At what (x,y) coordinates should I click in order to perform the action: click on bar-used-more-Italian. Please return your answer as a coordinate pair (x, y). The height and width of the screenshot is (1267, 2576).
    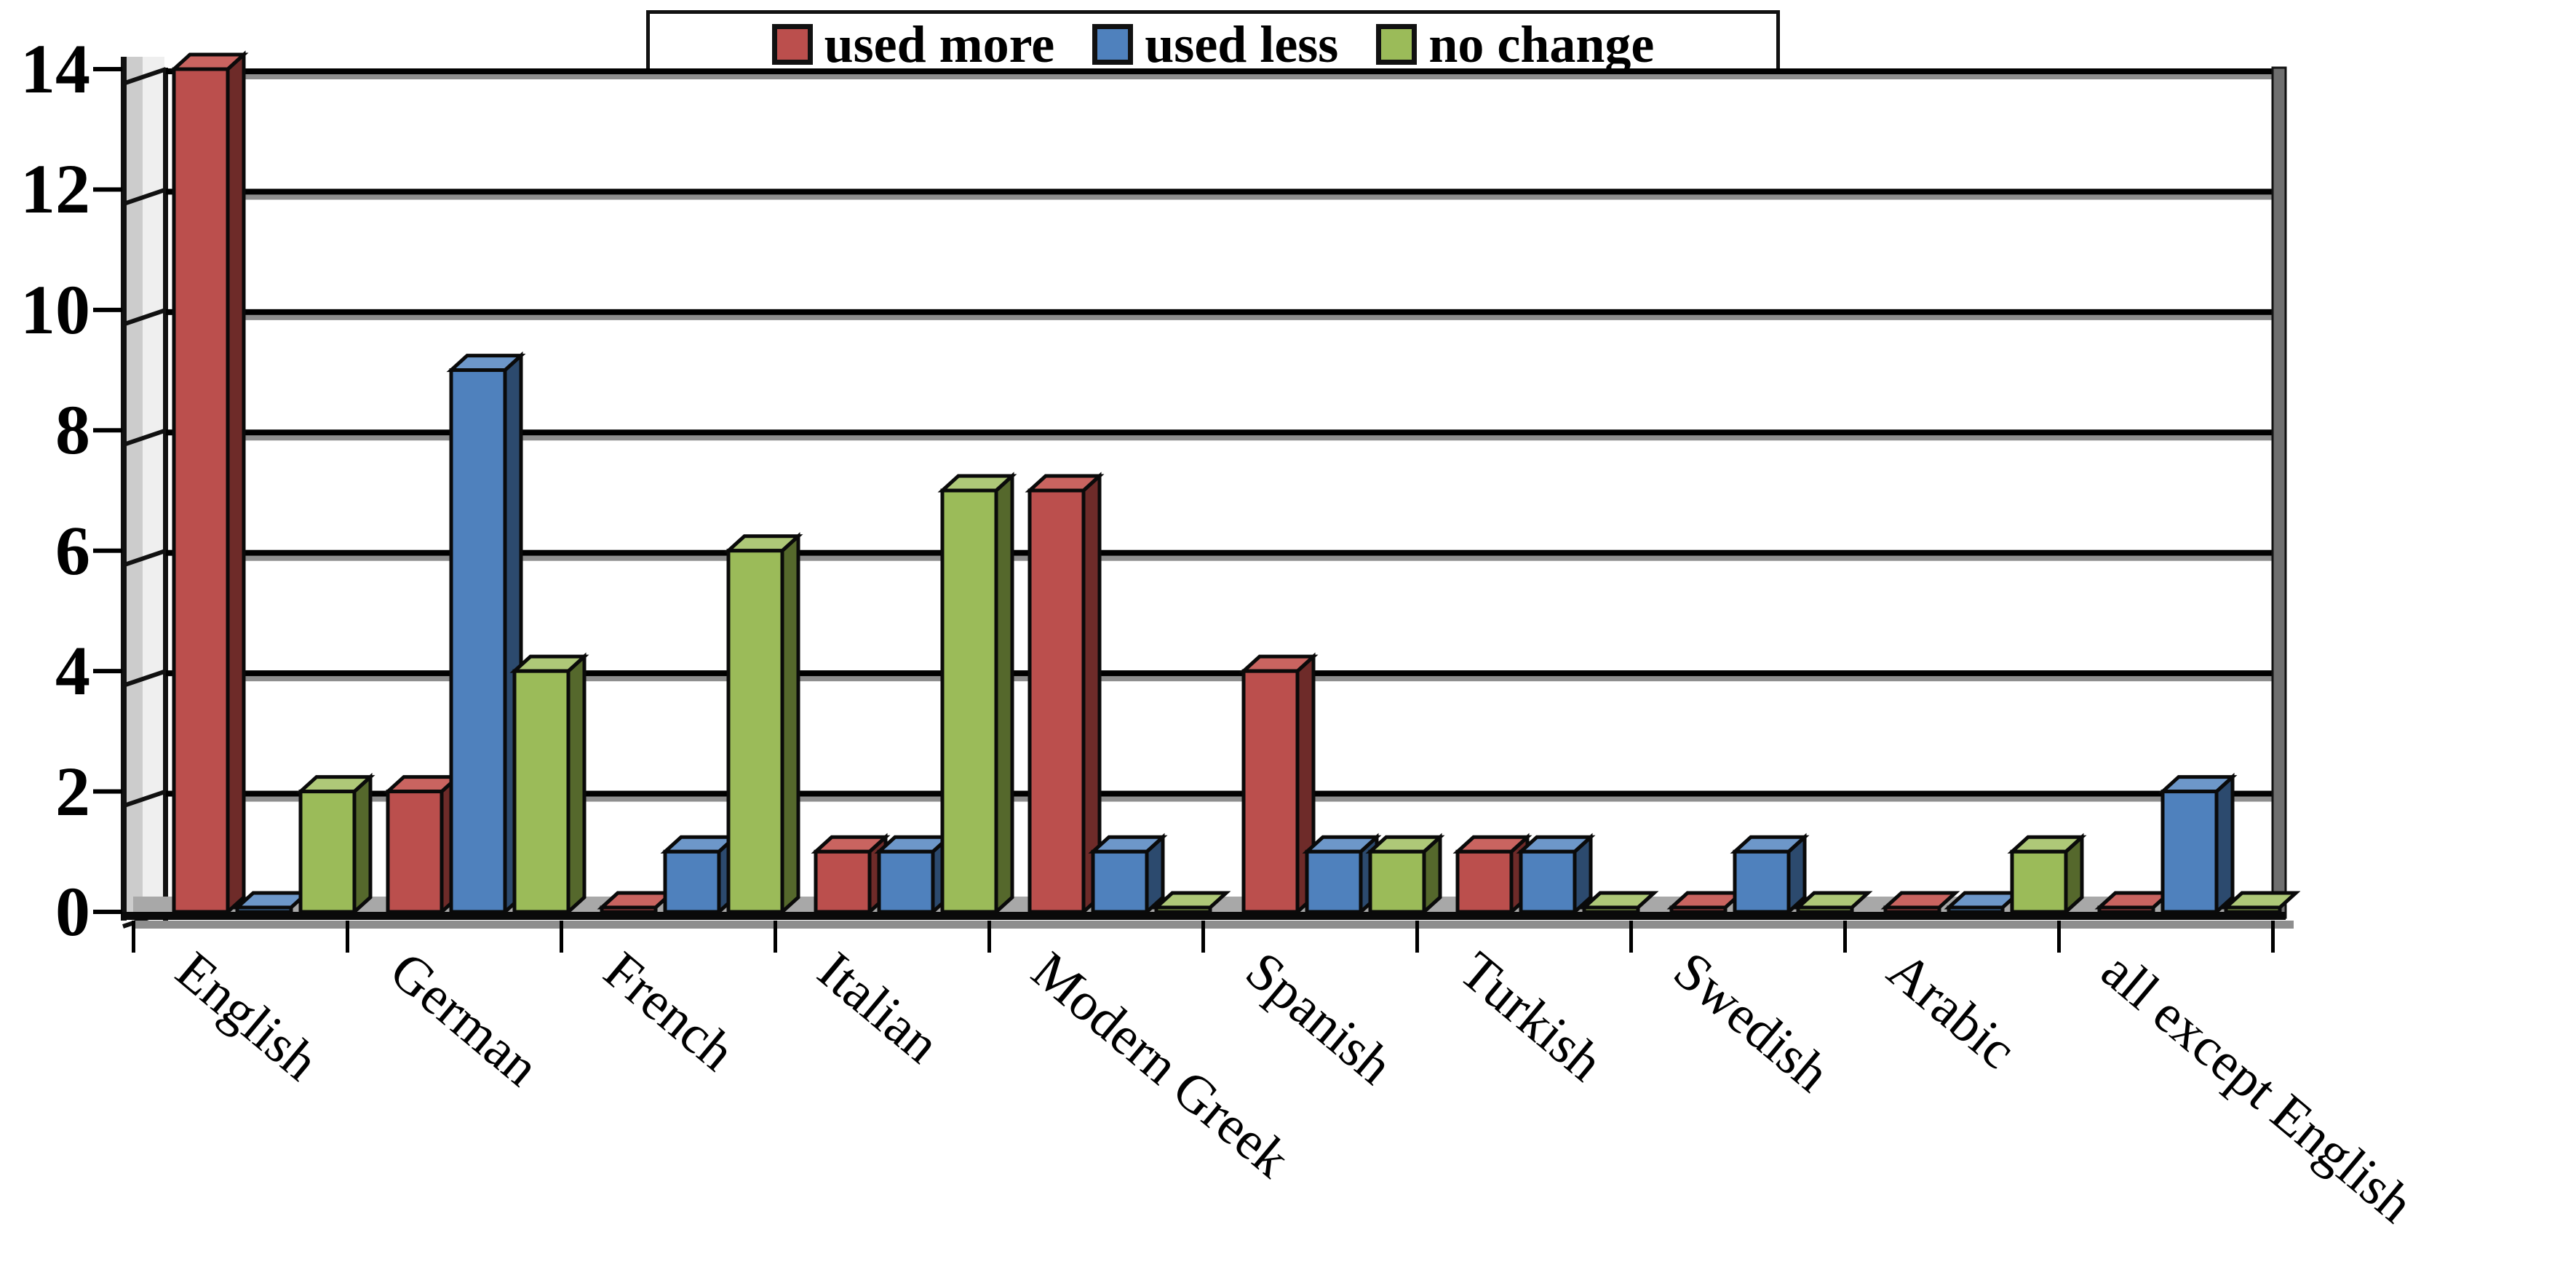
    Looking at the image, I should click on (843, 882).